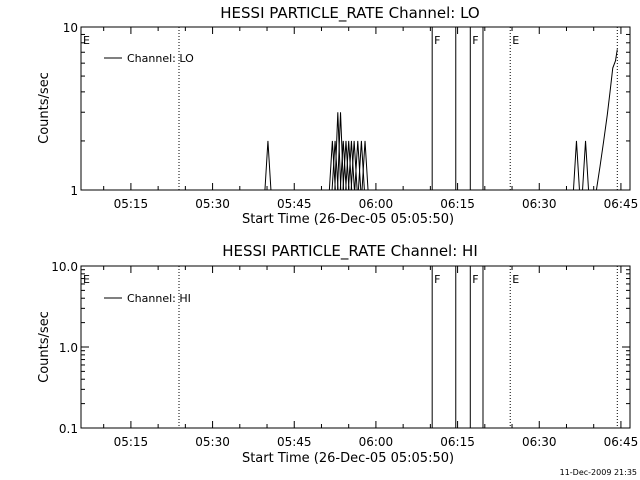  I want to click on y-tick-label: 10.0, so click(64, 267).